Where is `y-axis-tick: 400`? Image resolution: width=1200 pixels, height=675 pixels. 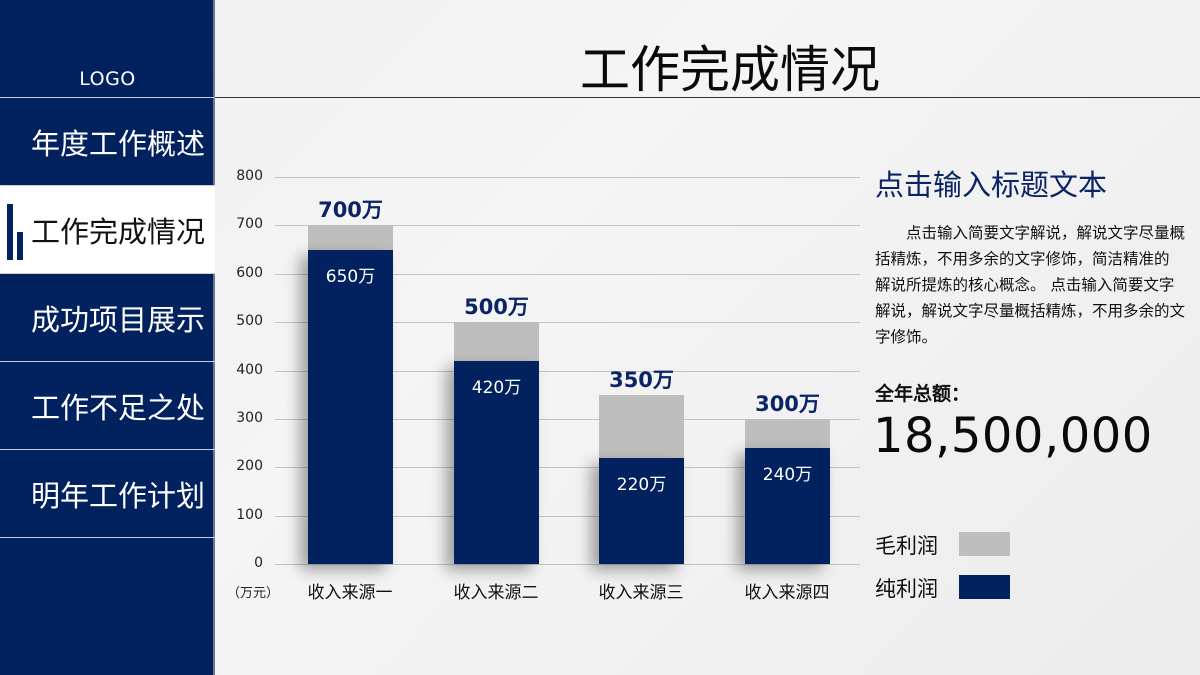 y-axis-tick: 400 is located at coordinates (249, 369).